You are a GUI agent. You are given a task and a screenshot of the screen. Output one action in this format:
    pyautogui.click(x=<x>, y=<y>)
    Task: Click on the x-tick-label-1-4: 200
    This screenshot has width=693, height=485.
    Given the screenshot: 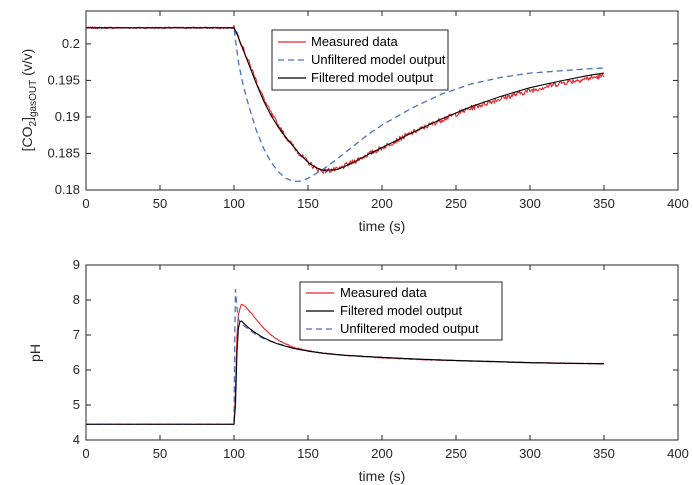 What is the action you would take?
    pyautogui.click(x=382, y=453)
    